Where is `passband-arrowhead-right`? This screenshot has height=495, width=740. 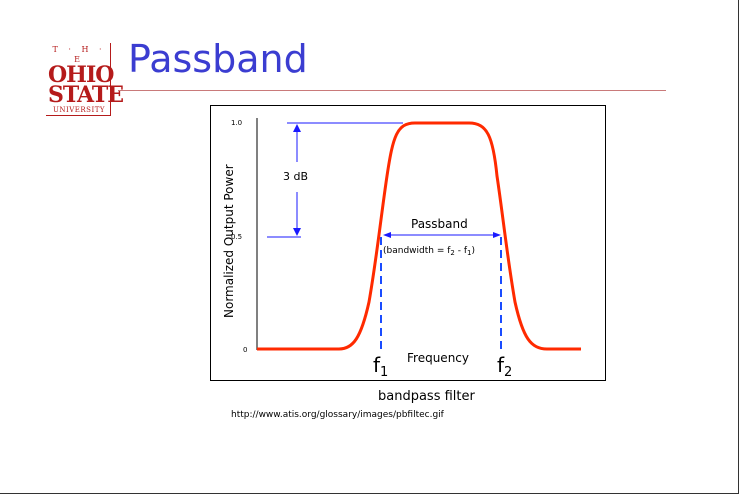 passband-arrowhead-right is located at coordinates (497, 235).